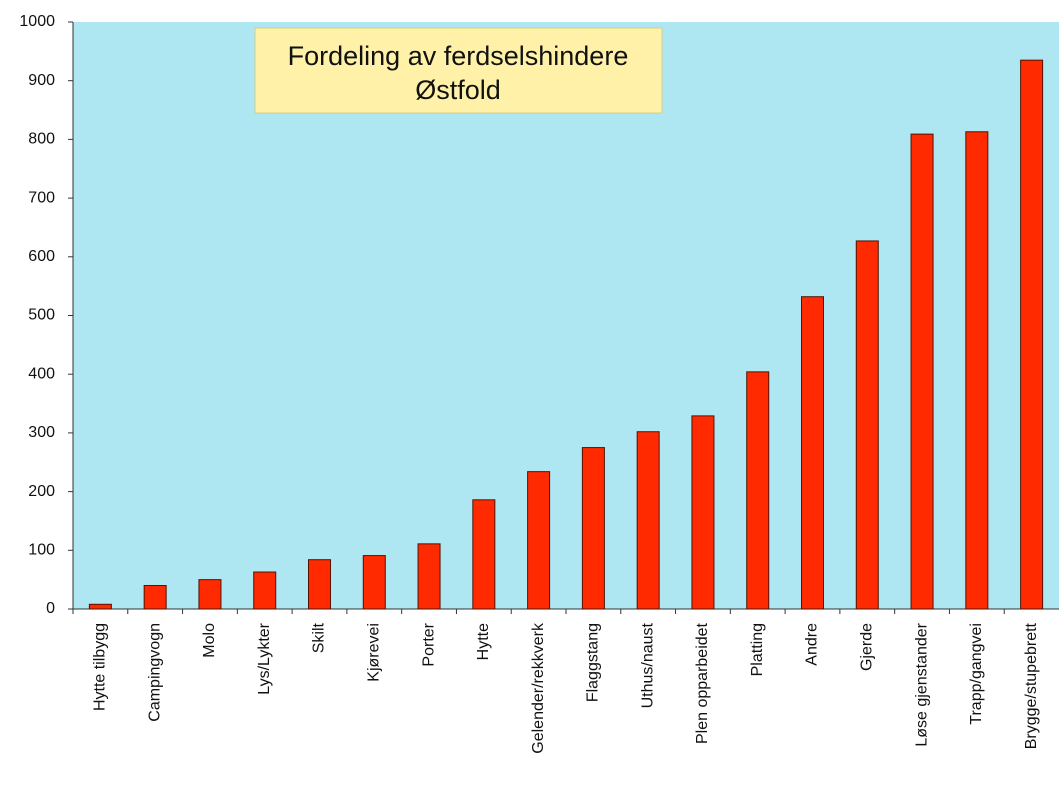  I want to click on chart-title: Fordeling av ferdselshindere, so click(458, 56).